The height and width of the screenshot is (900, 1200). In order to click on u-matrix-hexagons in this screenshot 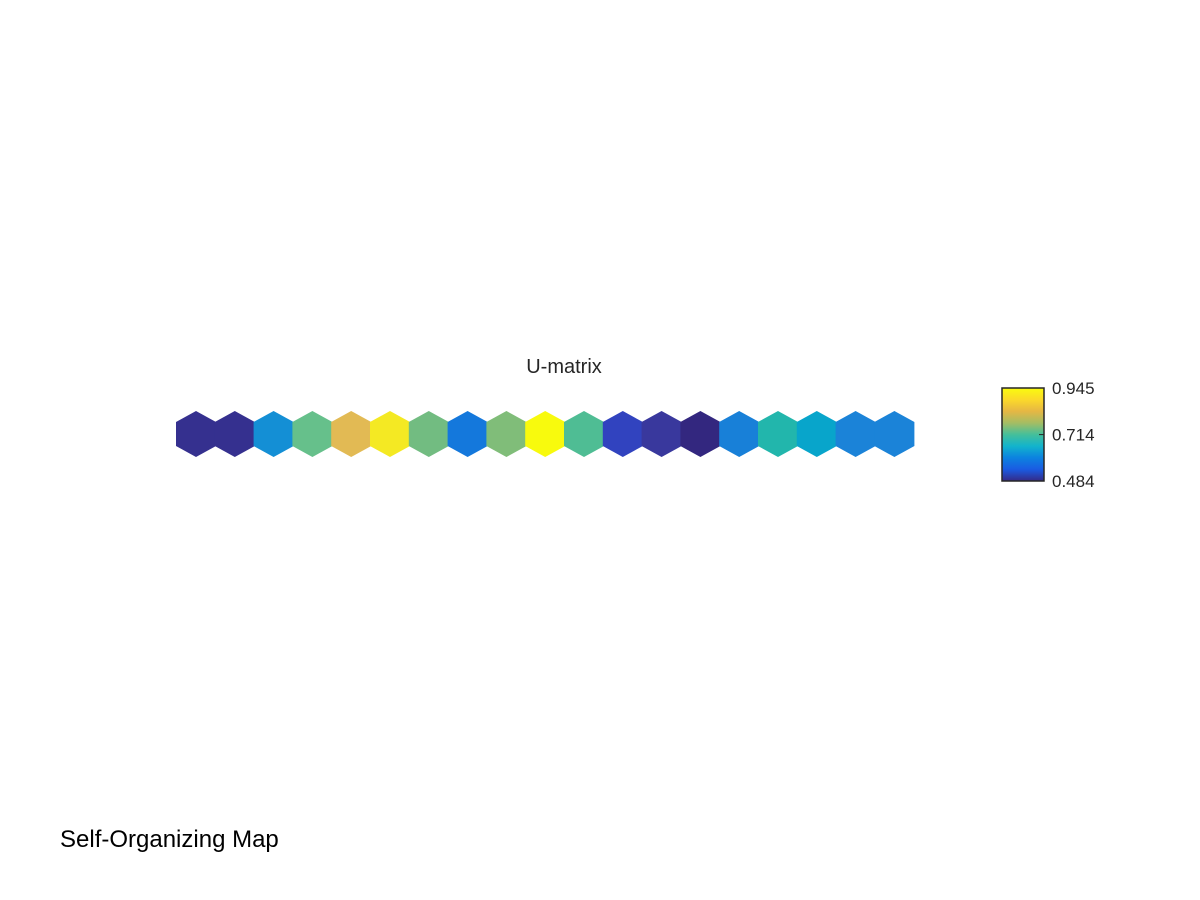, I will do `click(545, 434)`.